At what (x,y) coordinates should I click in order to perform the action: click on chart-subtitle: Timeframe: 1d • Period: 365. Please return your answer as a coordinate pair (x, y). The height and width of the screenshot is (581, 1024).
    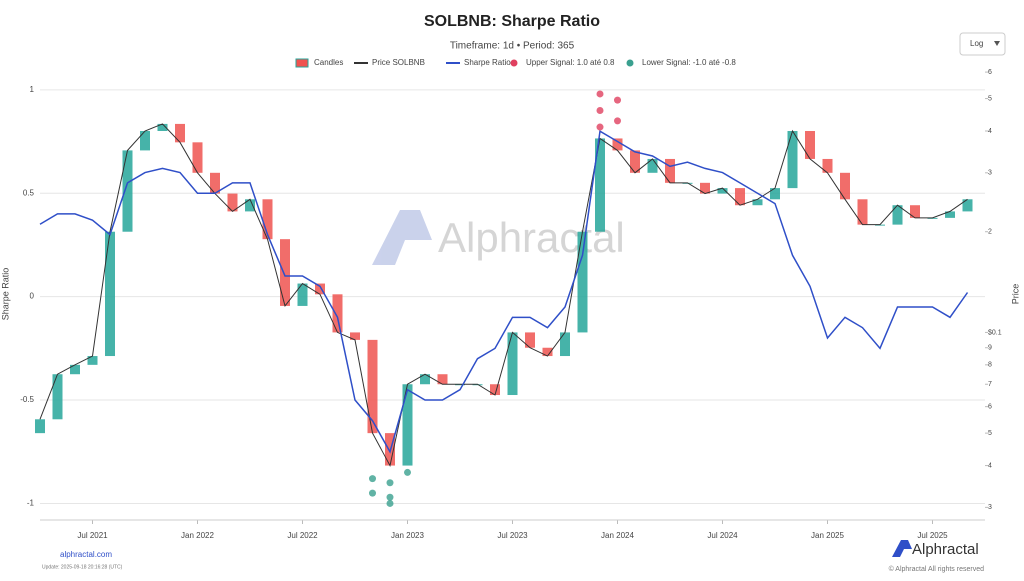
    Looking at the image, I should click on (512, 46).